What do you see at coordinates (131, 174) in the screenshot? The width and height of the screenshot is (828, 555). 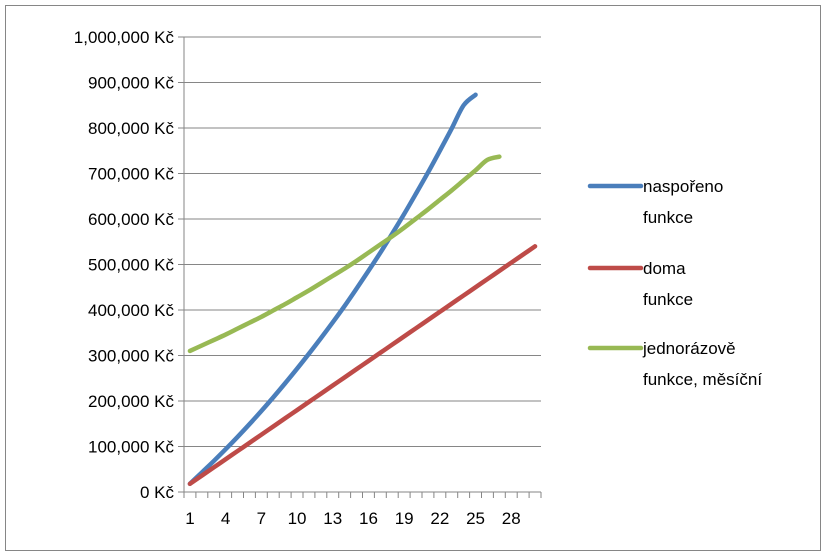 I see `y-tick-label: 700,000 Kč` at bounding box center [131, 174].